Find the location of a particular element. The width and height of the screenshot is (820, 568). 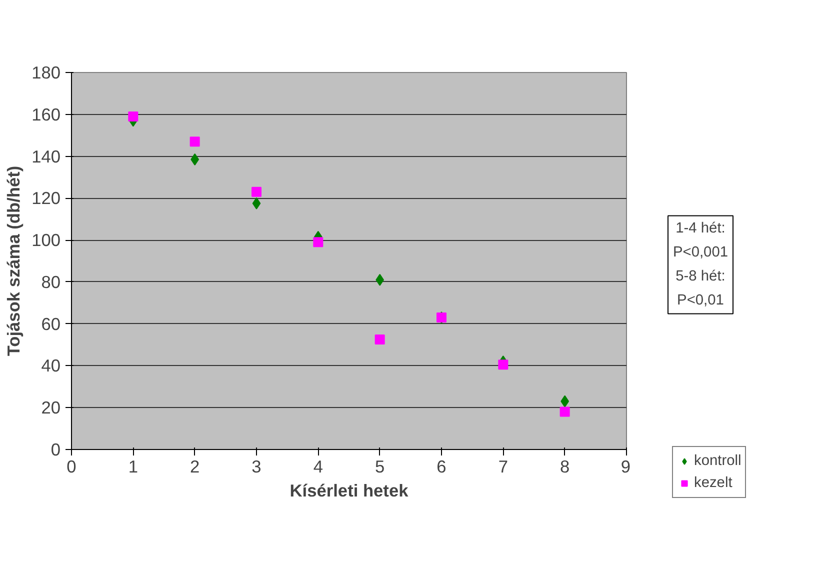

x-tick-label: 5 is located at coordinates (380, 466).